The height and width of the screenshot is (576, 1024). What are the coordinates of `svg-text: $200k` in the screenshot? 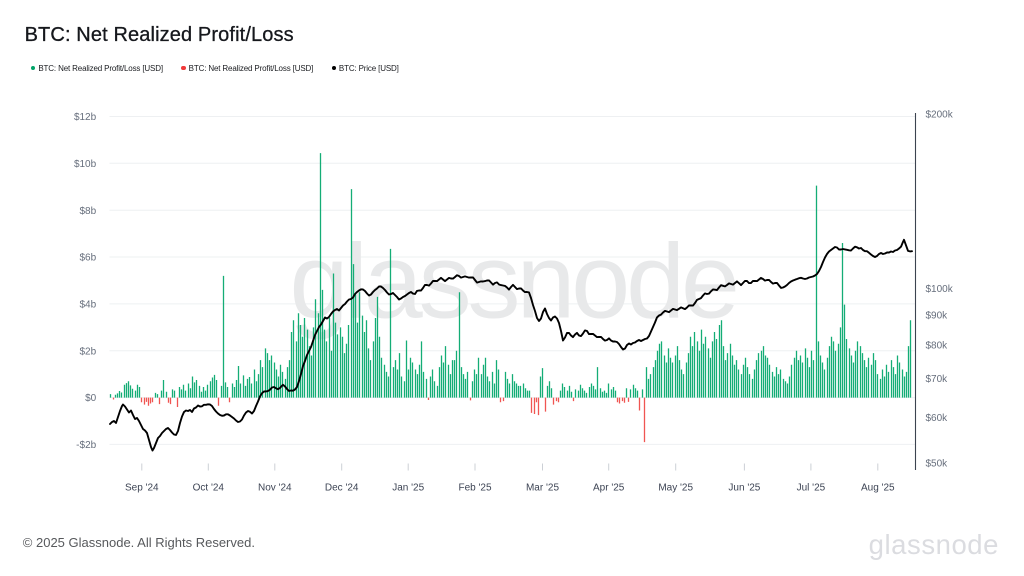 It's located at (940, 115).